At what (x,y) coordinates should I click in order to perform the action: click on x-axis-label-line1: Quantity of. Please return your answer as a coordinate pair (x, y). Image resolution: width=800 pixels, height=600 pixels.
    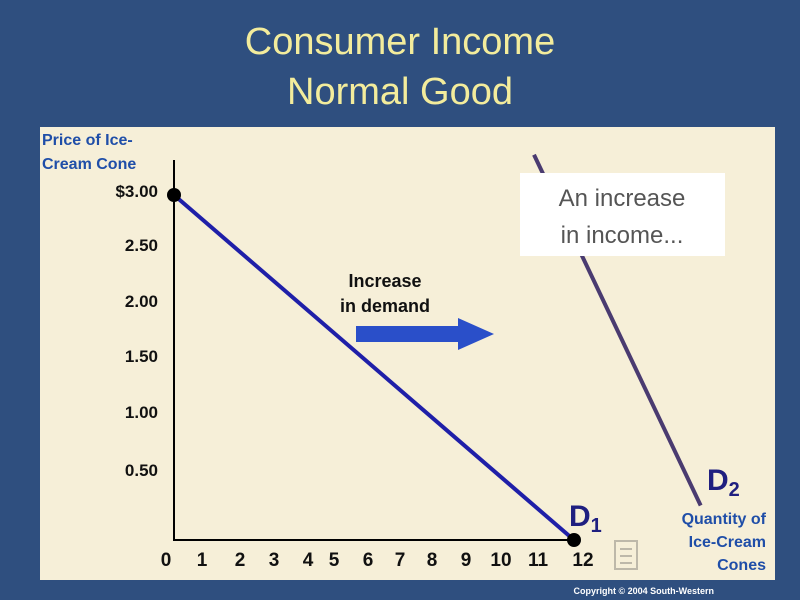
    Looking at the image, I should click on (724, 519).